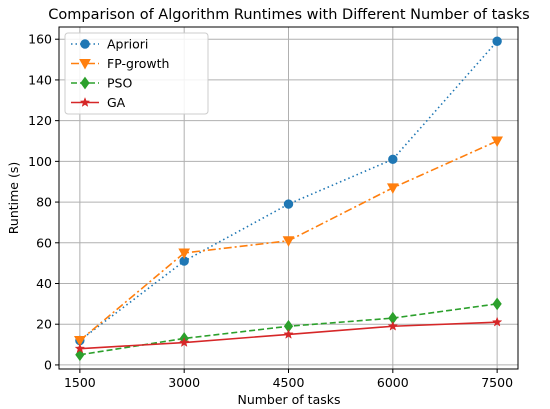  What do you see at coordinates (288, 399) in the screenshot?
I see `x-axis-label: Number of tasks` at bounding box center [288, 399].